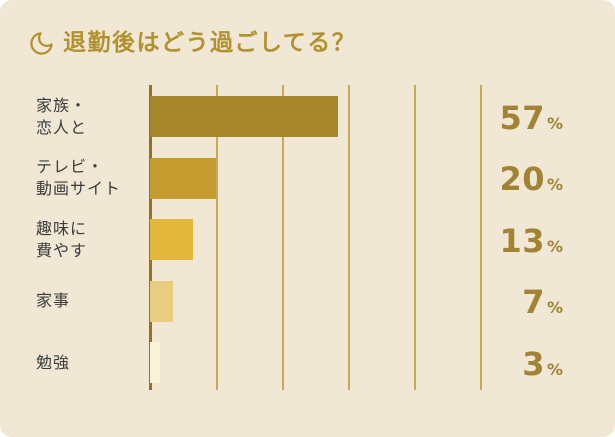 This screenshot has height=437, width=615. I want to click on category-label: 家事, so click(53, 300).